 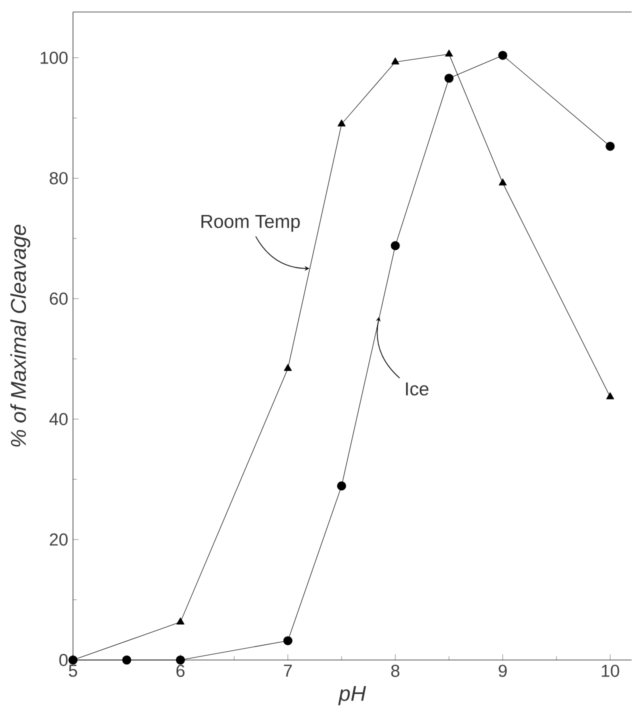 I want to click on x-axis-title: pH, so click(x=352, y=696).